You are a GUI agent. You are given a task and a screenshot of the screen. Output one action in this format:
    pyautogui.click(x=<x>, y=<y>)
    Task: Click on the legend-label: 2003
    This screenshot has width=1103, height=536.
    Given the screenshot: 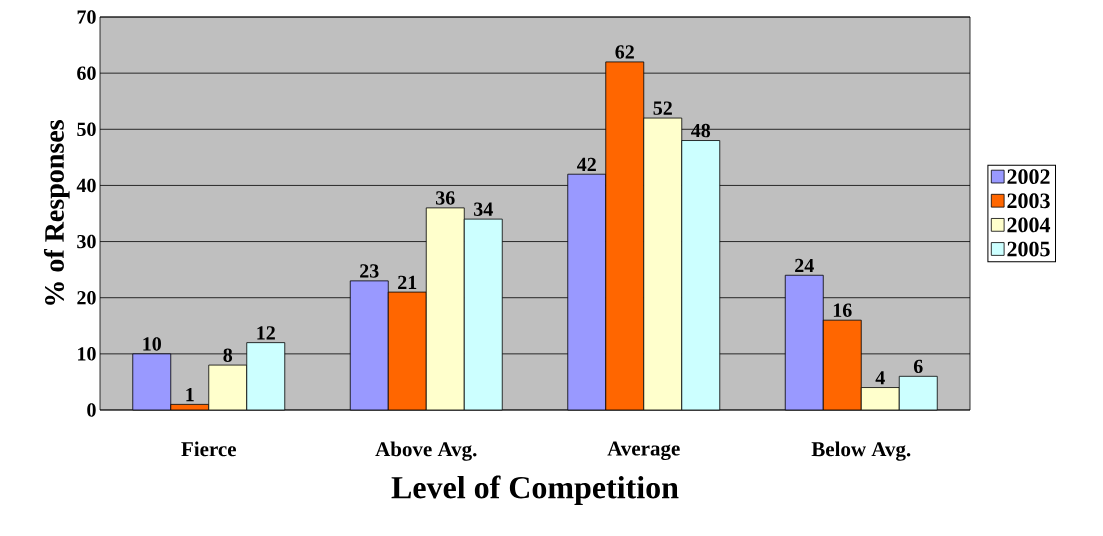 What is the action you would take?
    pyautogui.click(x=1028, y=201)
    